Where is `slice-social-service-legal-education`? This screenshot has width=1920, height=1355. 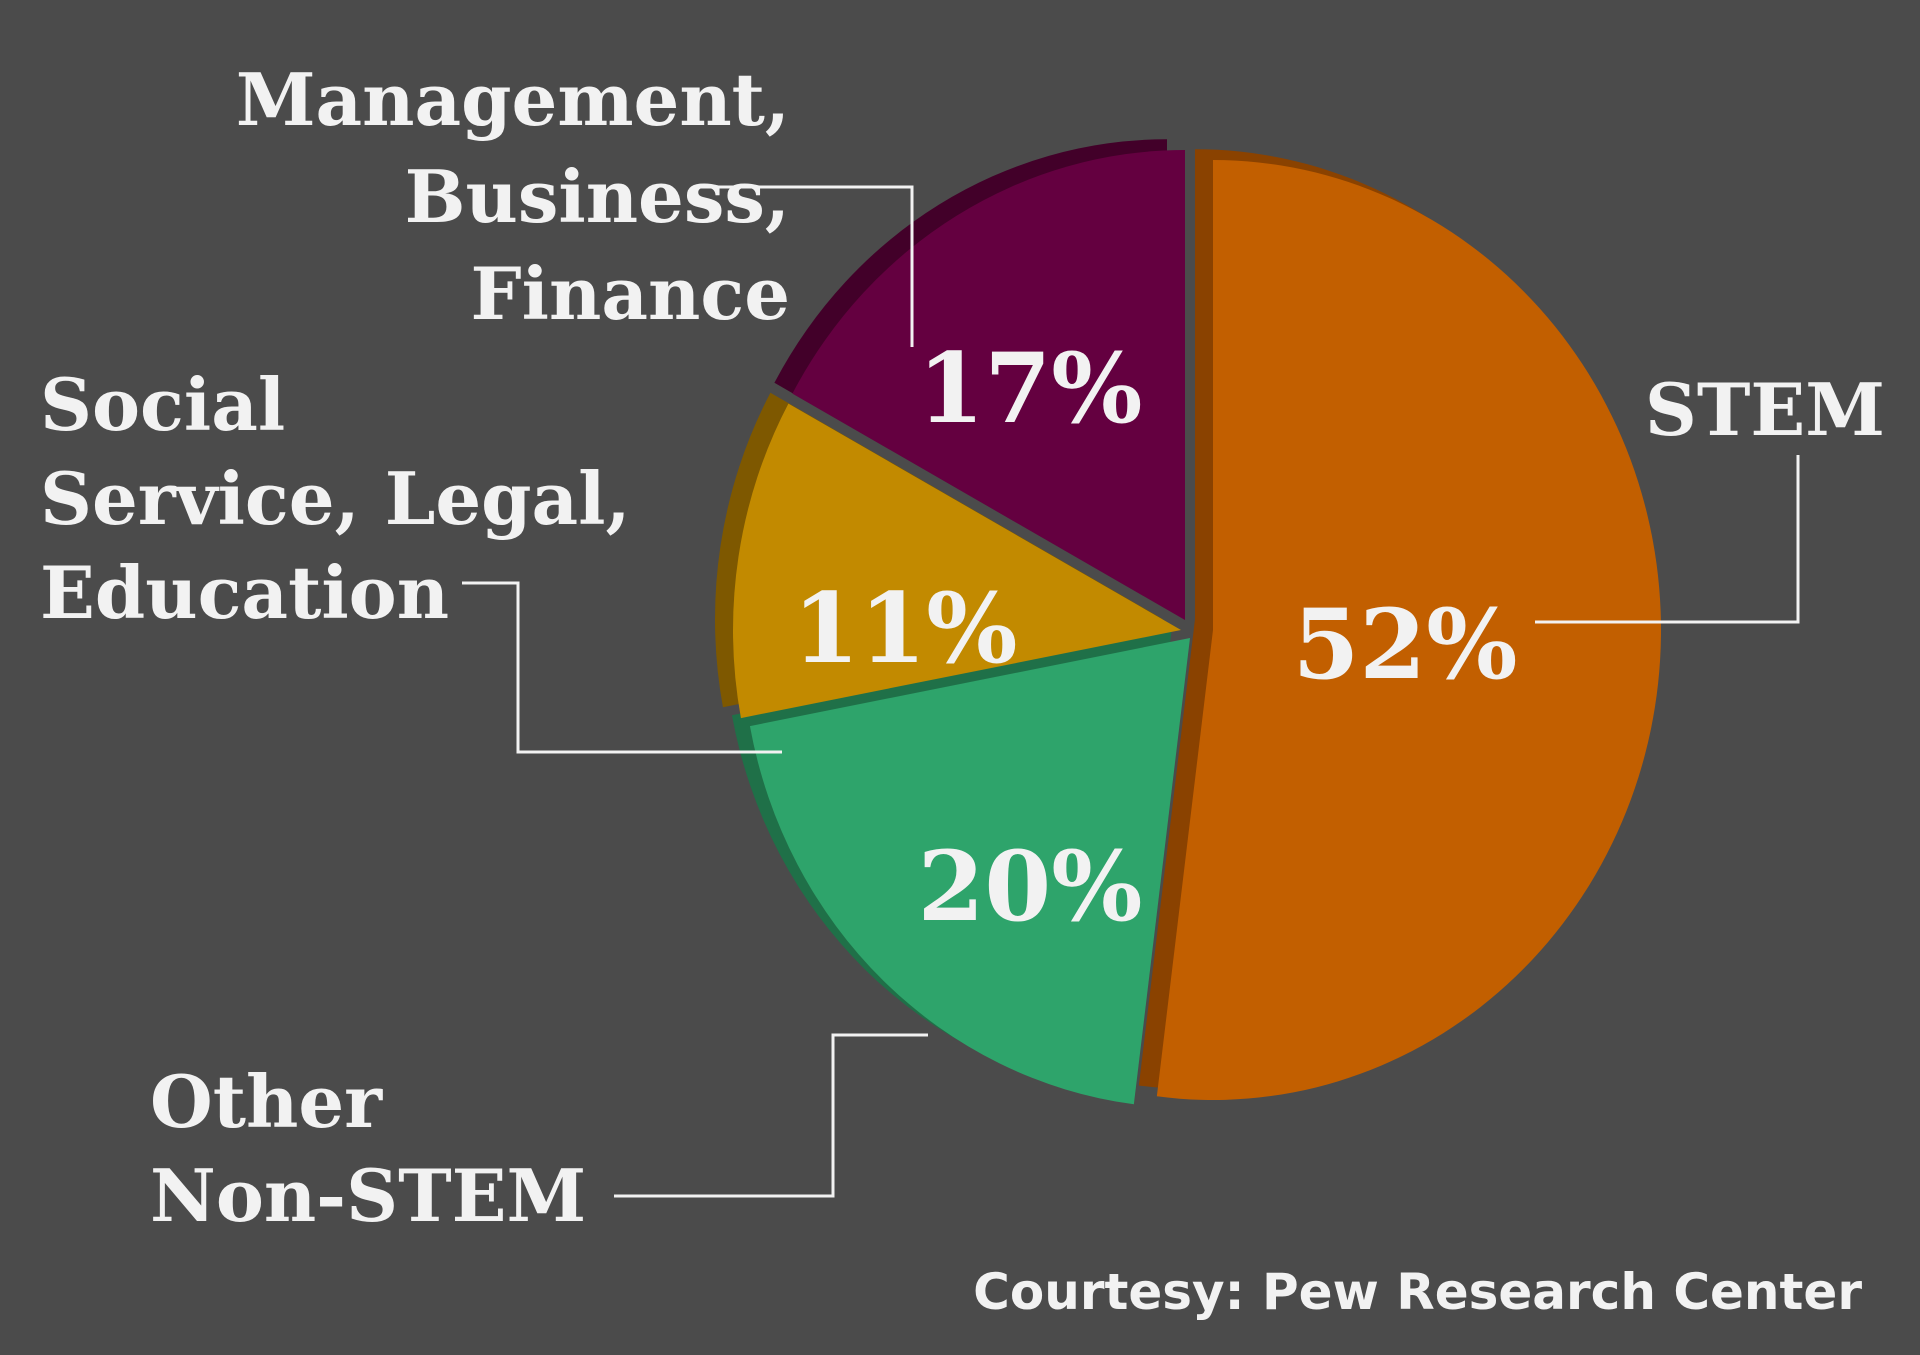 slice-social-service-legal-education is located at coordinates (957, 561).